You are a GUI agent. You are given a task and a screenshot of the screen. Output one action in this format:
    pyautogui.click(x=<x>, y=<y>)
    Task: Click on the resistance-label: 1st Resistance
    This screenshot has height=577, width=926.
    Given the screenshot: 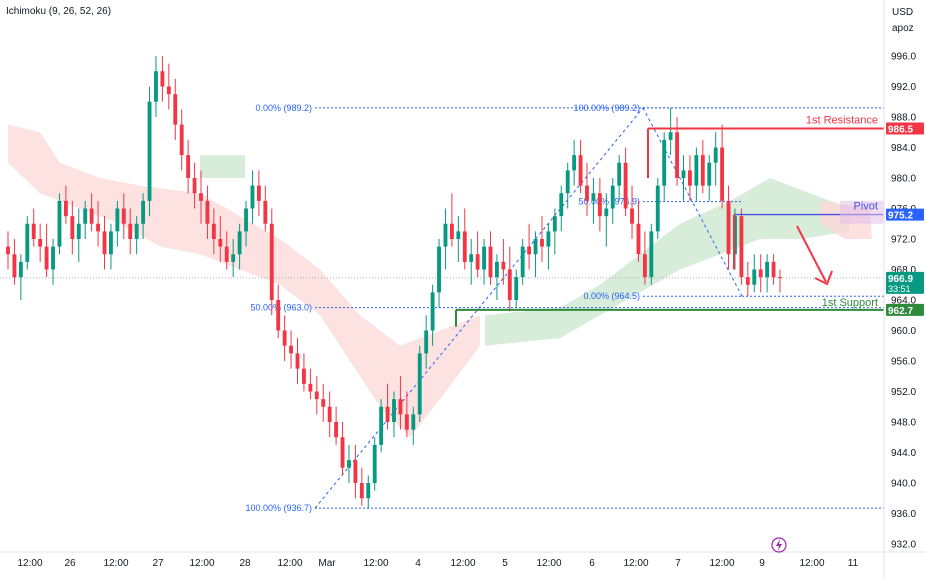 What is the action you would take?
    pyautogui.click(x=842, y=120)
    